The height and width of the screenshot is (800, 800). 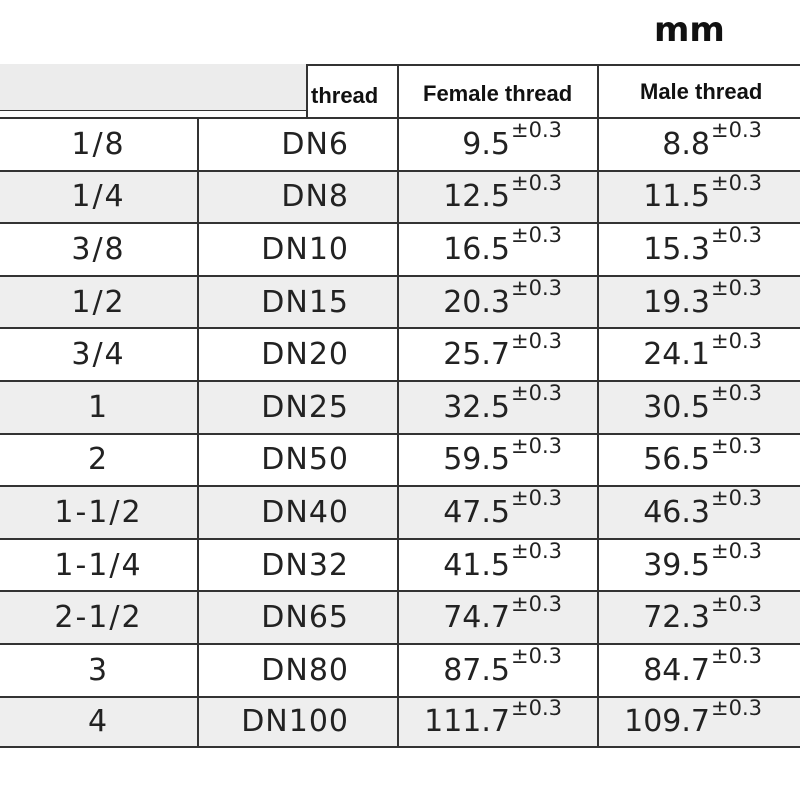 What do you see at coordinates (400, 459) in the screenshot?
I see `table-row: 2 DN50 59.5 ±0.3 56.5 ±0.3` at bounding box center [400, 459].